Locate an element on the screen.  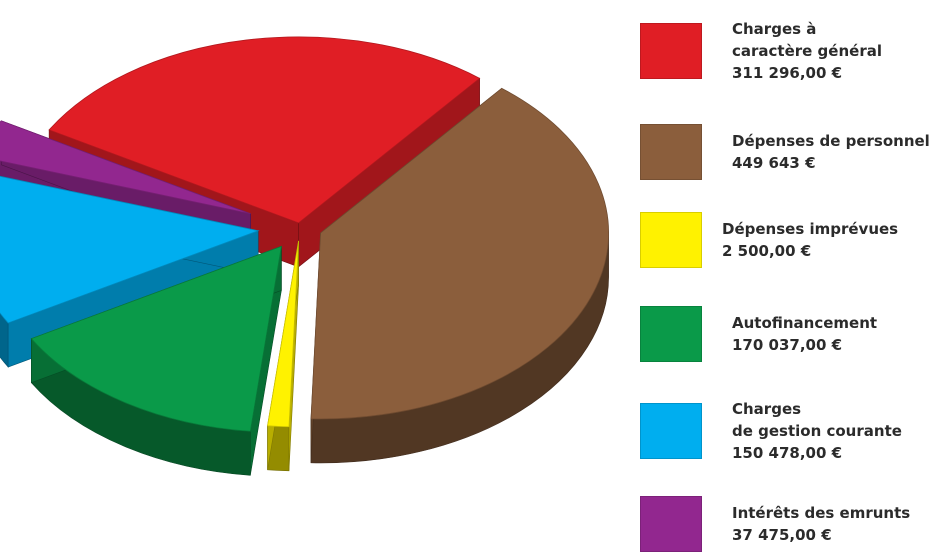
legend-label-line: Intérêts des emrunts is located at coordinates (821, 513).